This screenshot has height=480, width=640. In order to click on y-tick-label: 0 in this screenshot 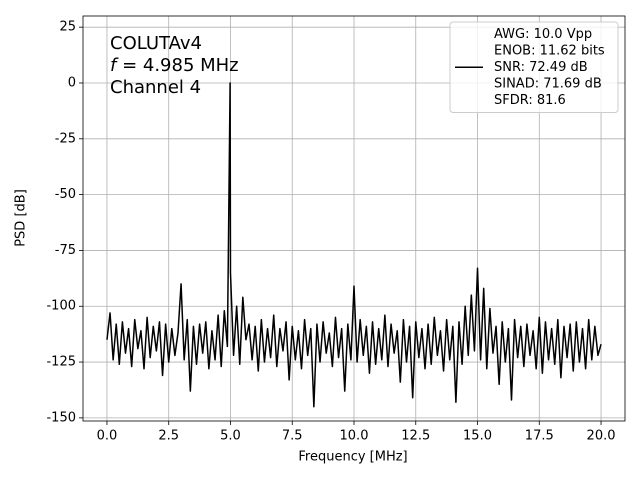, I will do `click(72, 82)`.